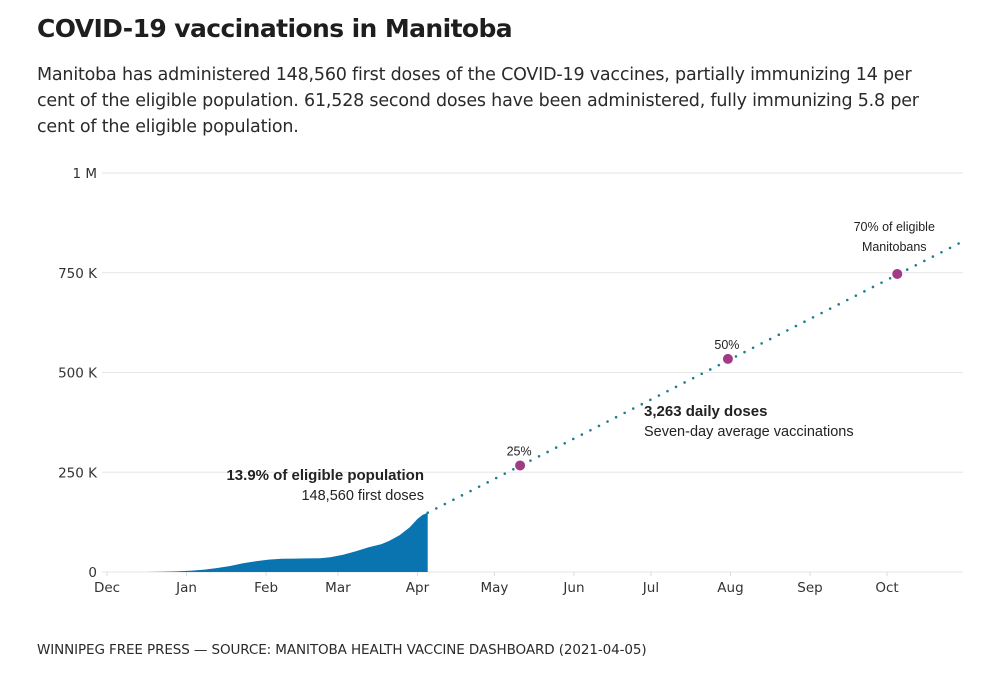  What do you see at coordinates (325, 475) in the screenshot?
I see `annotation-current-title: 13.9% of eligible population` at bounding box center [325, 475].